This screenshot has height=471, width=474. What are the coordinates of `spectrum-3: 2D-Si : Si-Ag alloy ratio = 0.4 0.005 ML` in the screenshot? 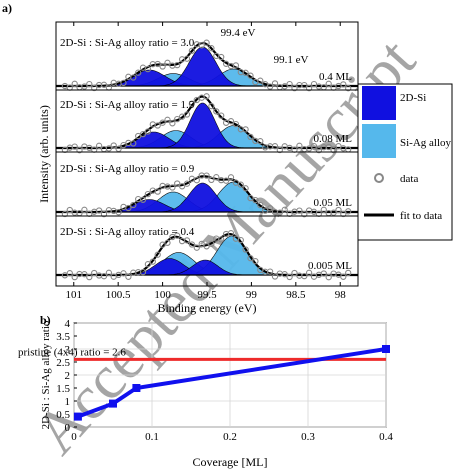 It's located at (207, 253).